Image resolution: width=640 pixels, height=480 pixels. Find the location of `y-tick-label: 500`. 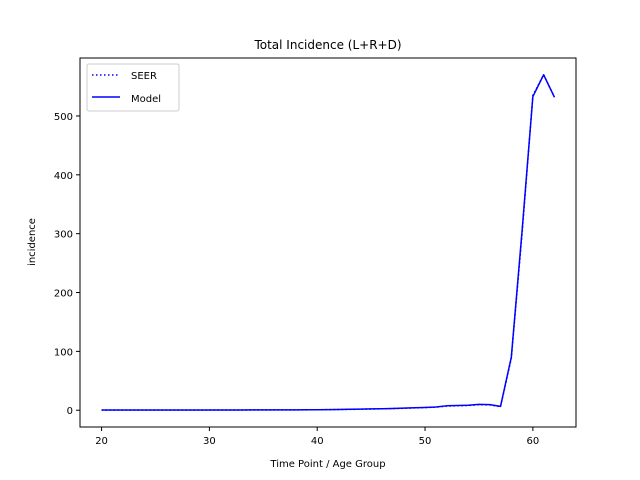

y-tick-label: 500 is located at coordinates (63, 117).